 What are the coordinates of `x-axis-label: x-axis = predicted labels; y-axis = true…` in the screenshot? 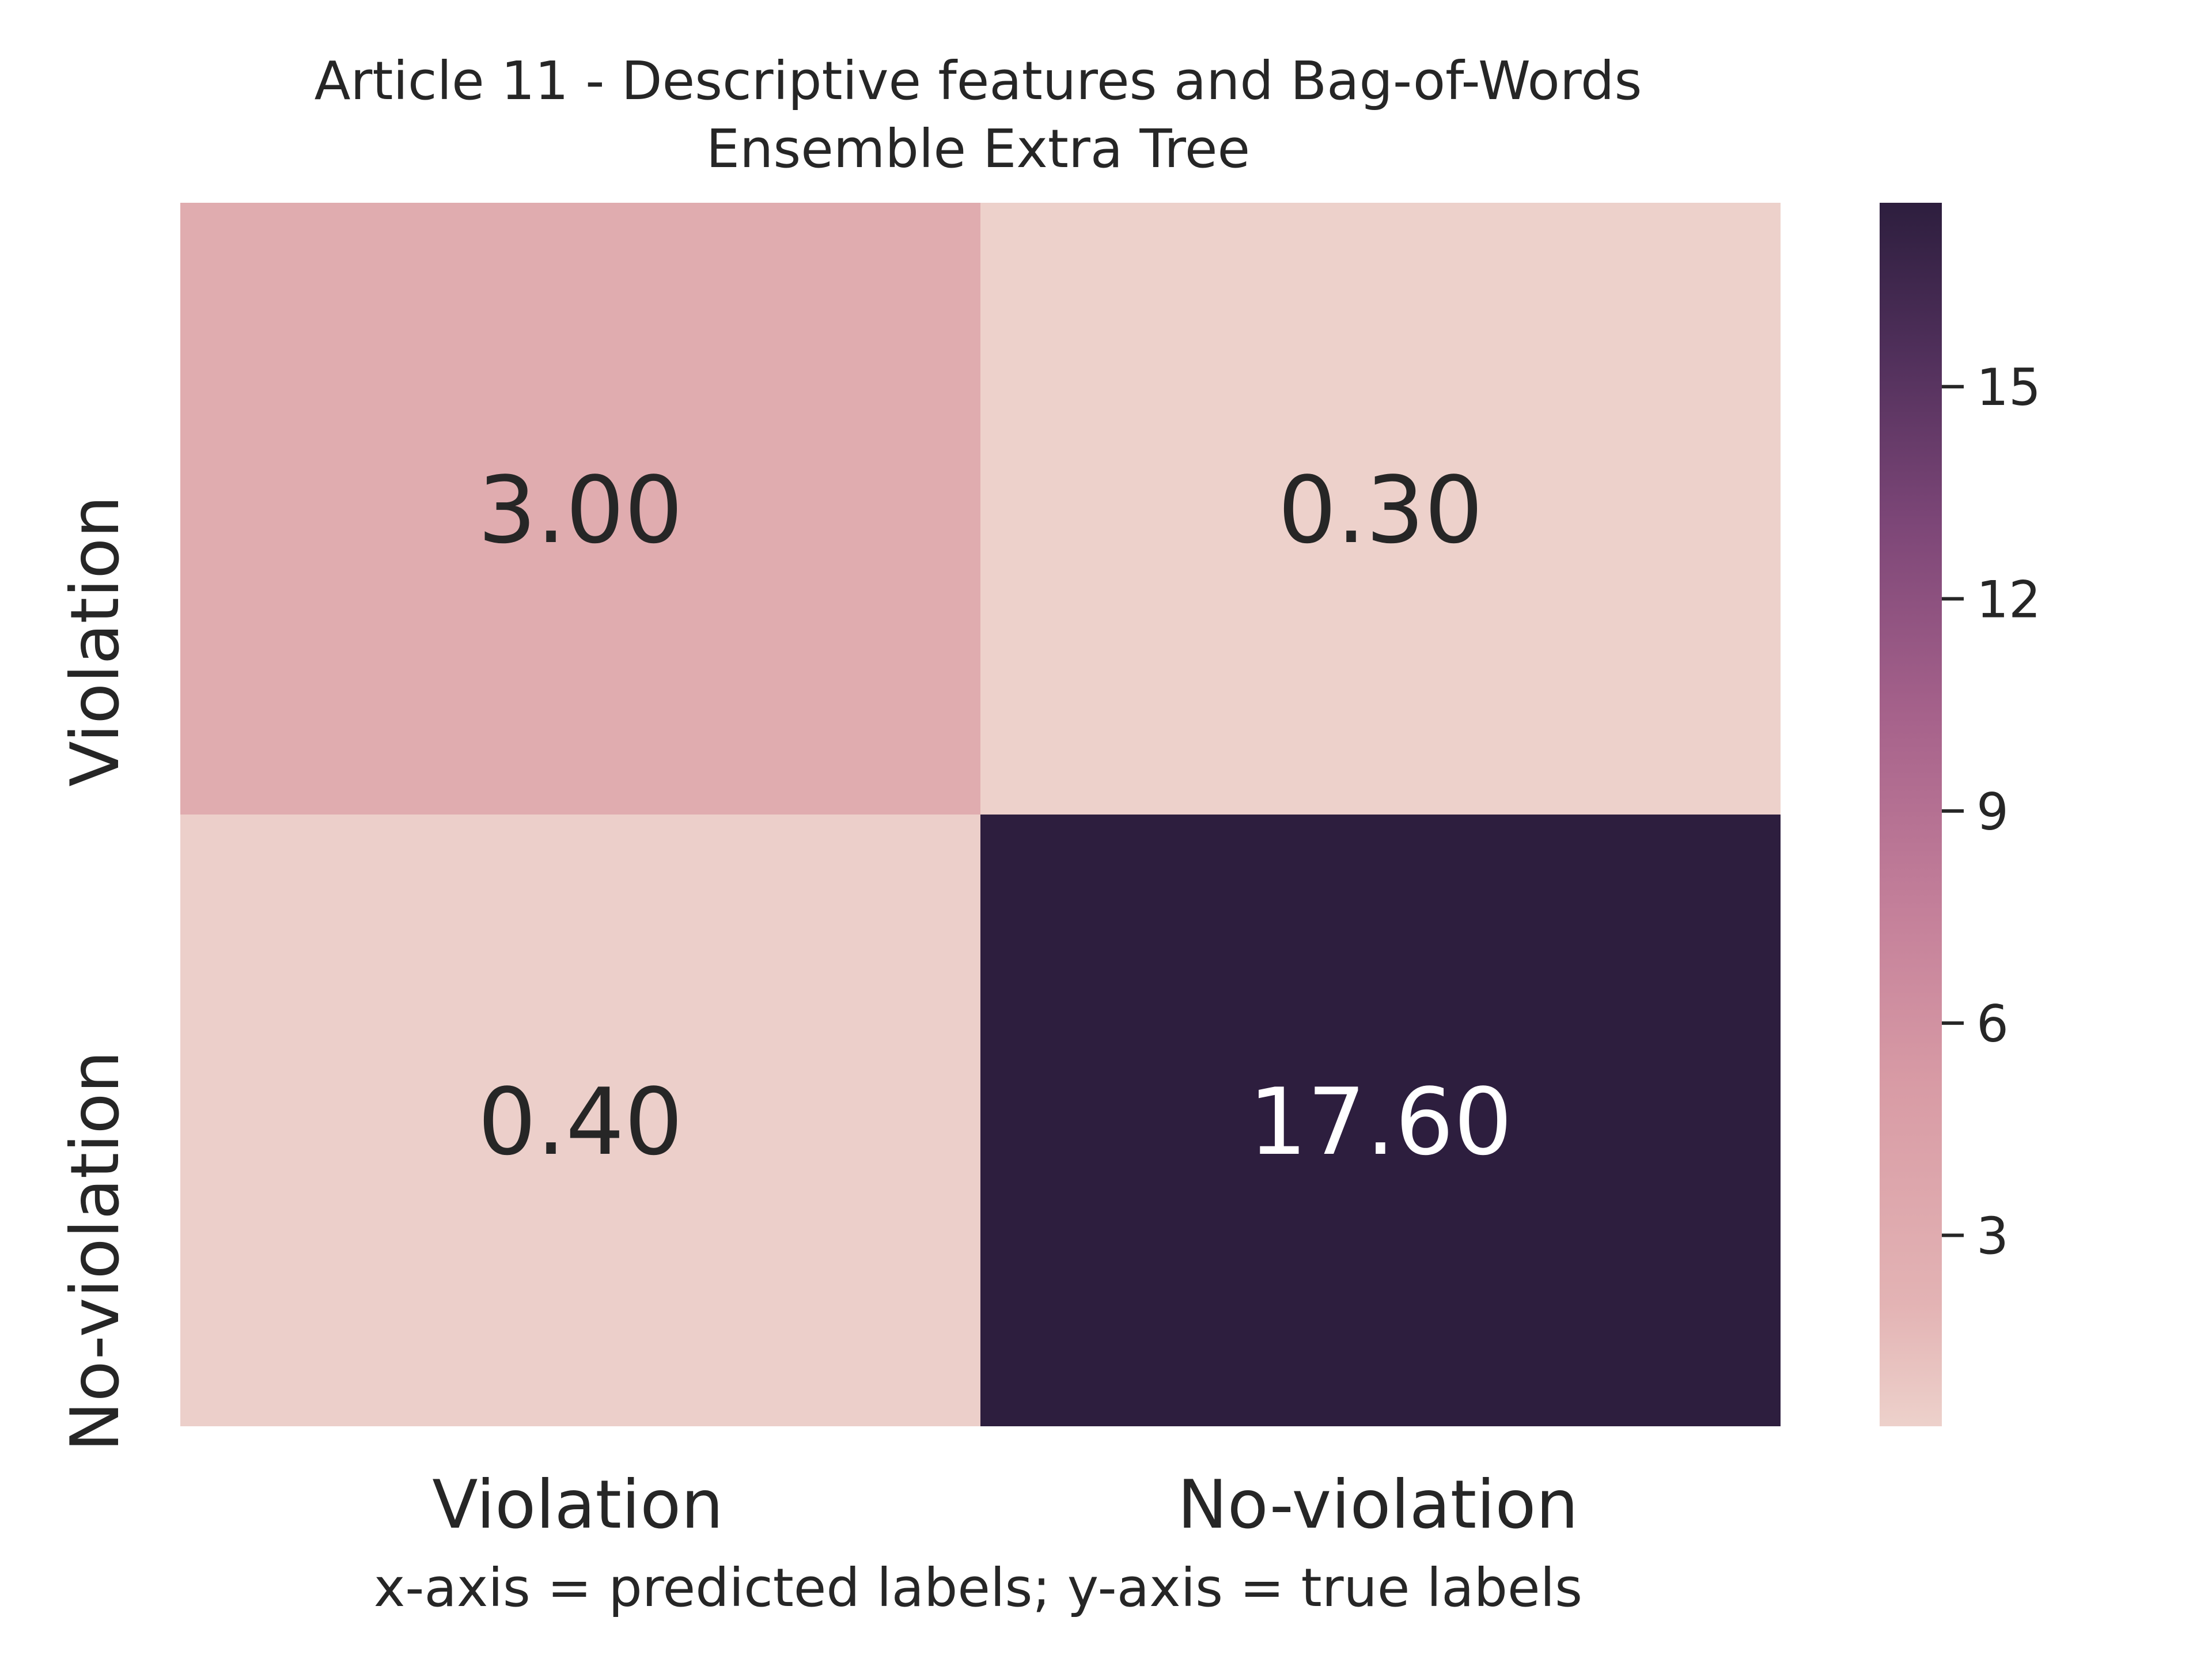 It's located at (978, 1588).